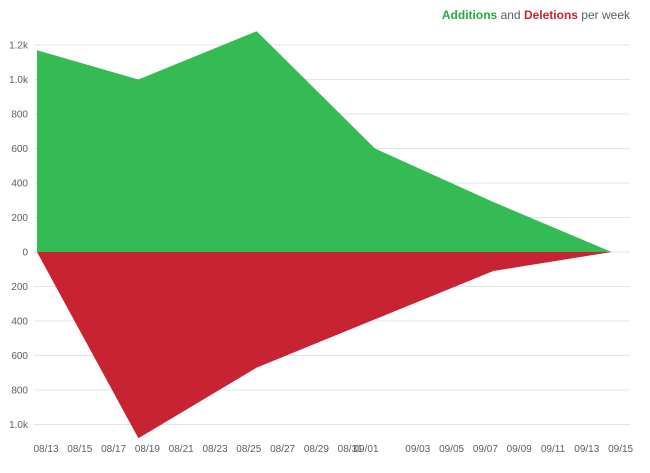 Image resolution: width=650 pixels, height=473 pixels. What do you see at coordinates (519, 449) in the screenshot?
I see `x-tick-label: 09/09` at bounding box center [519, 449].